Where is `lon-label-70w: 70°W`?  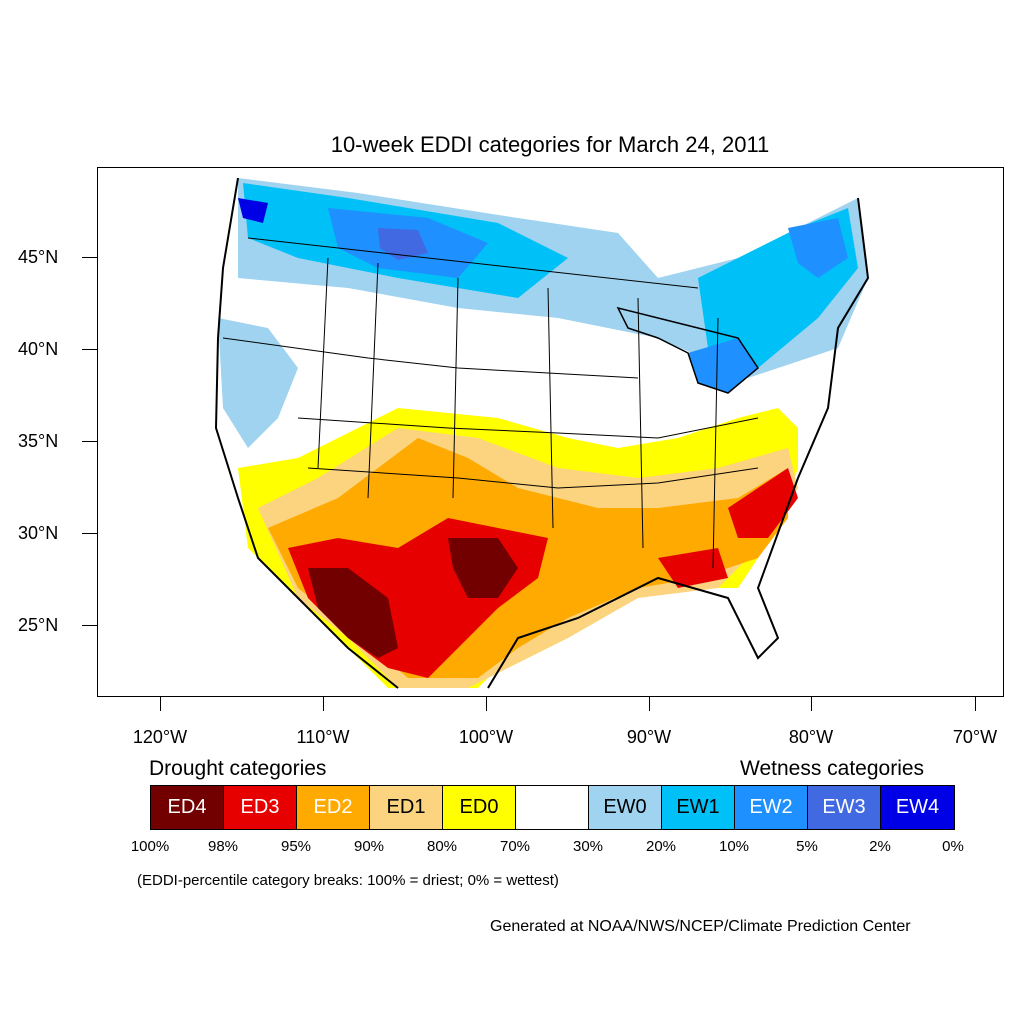
lon-label-70w: 70°W is located at coordinates (975, 737).